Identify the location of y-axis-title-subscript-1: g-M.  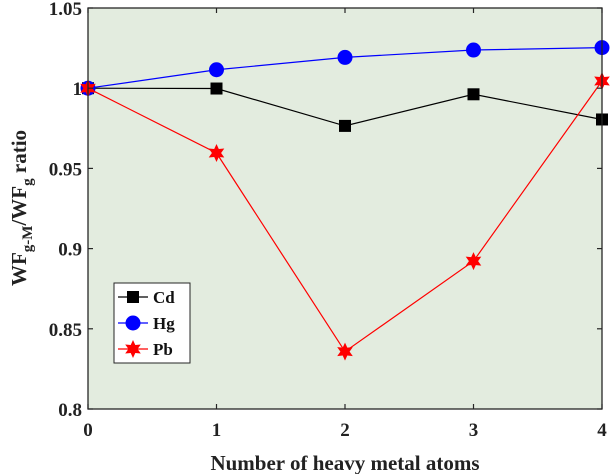
(28, 239).